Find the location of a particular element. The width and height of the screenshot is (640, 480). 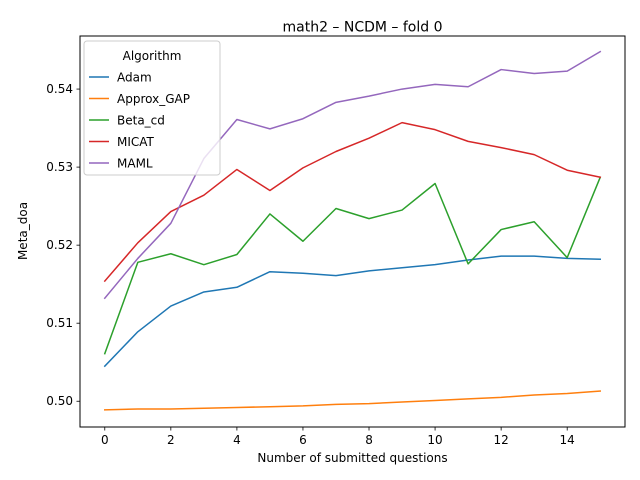

y-axis-ticks: 0.50 0.51 0.52 0.53 0.54 is located at coordinates (63, 245).